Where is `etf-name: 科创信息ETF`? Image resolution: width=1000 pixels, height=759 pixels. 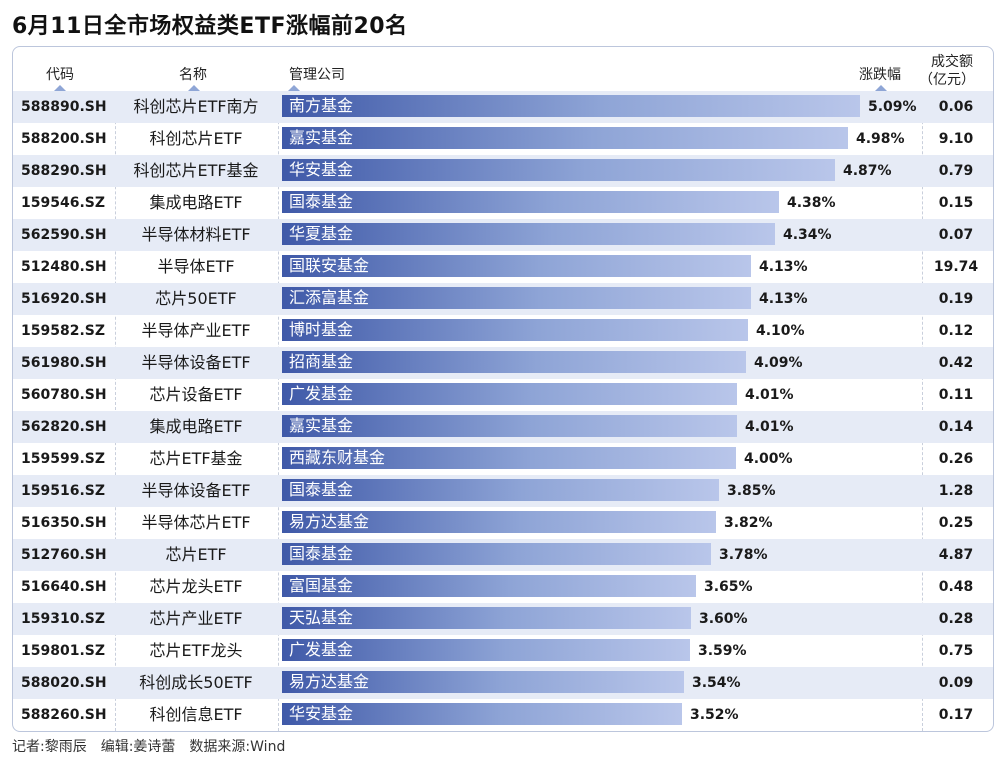
etf-name: 科创信息ETF is located at coordinates (196, 714).